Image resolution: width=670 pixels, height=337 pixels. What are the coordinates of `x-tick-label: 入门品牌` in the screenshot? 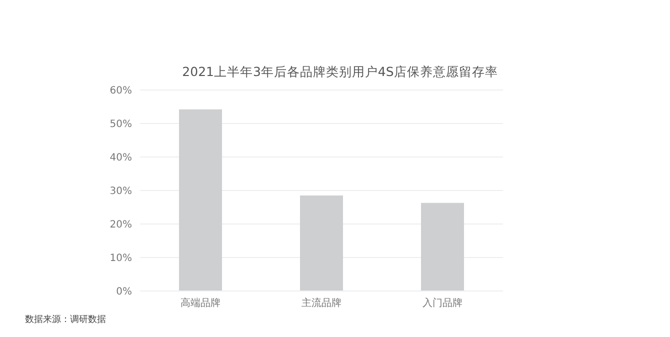 It's located at (442, 303).